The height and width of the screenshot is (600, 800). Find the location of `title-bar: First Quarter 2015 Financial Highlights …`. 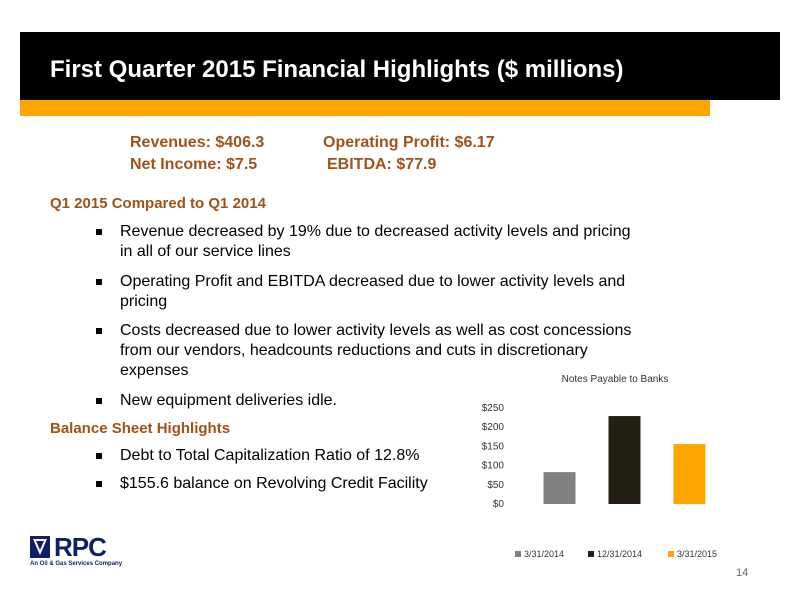

title-bar: First Quarter 2015 Financial Highlights … is located at coordinates (400, 66).